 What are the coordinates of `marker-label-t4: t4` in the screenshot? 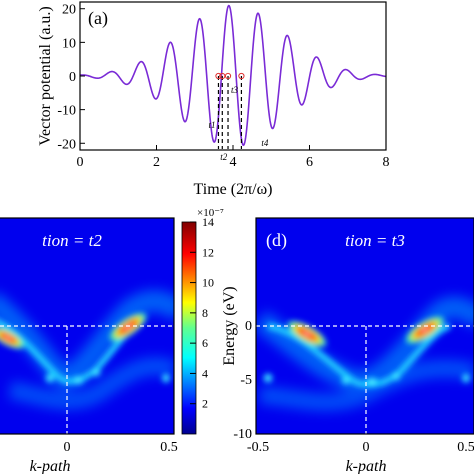 It's located at (265, 143).